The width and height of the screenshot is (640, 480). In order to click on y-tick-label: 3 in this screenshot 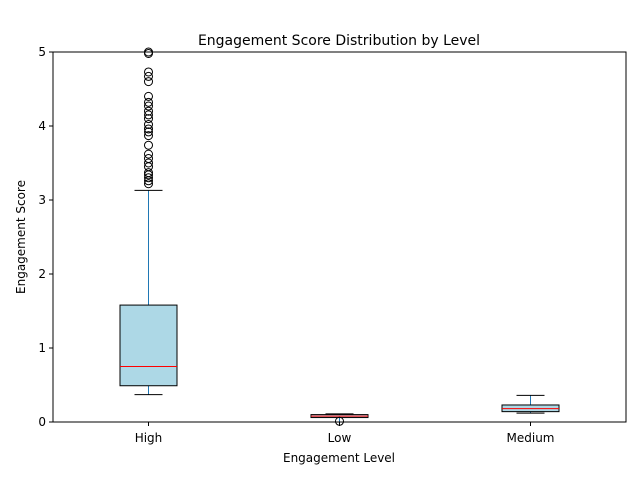, I will do `click(42, 200)`.